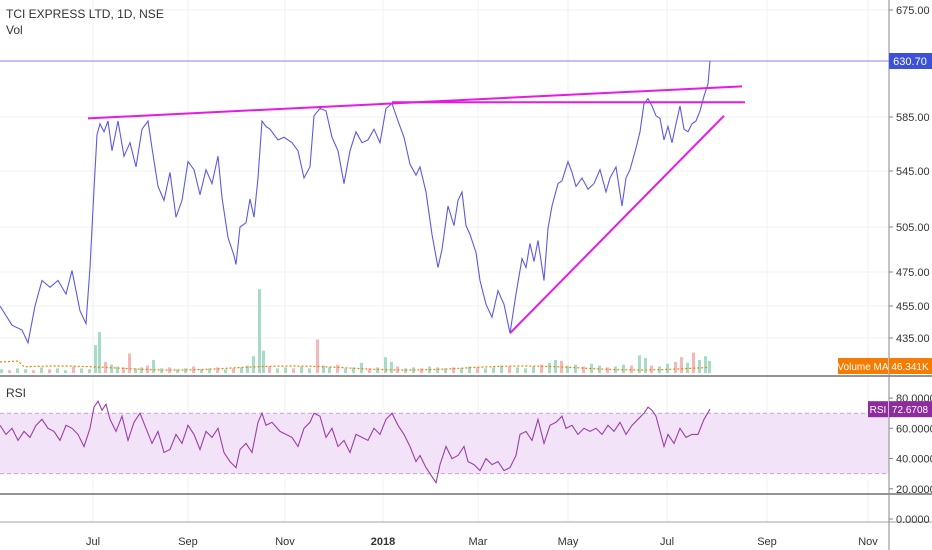 This screenshot has width=932, height=550. I want to click on rsi-pane, so click(444, 442).